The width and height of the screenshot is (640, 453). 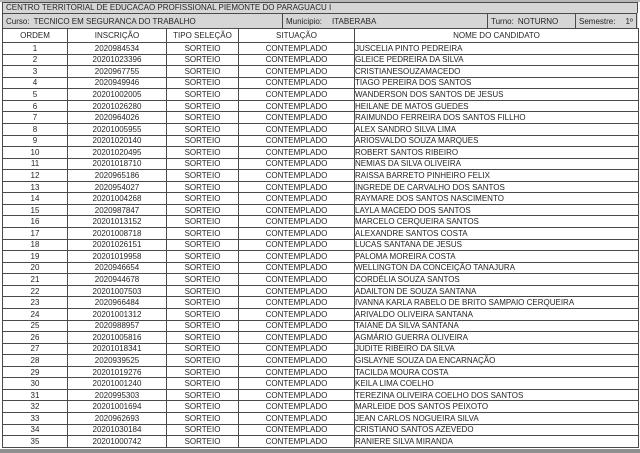 What do you see at coordinates (117, 430) in the screenshot?
I see `inscricao-cell: 20201030184` at bounding box center [117, 430].